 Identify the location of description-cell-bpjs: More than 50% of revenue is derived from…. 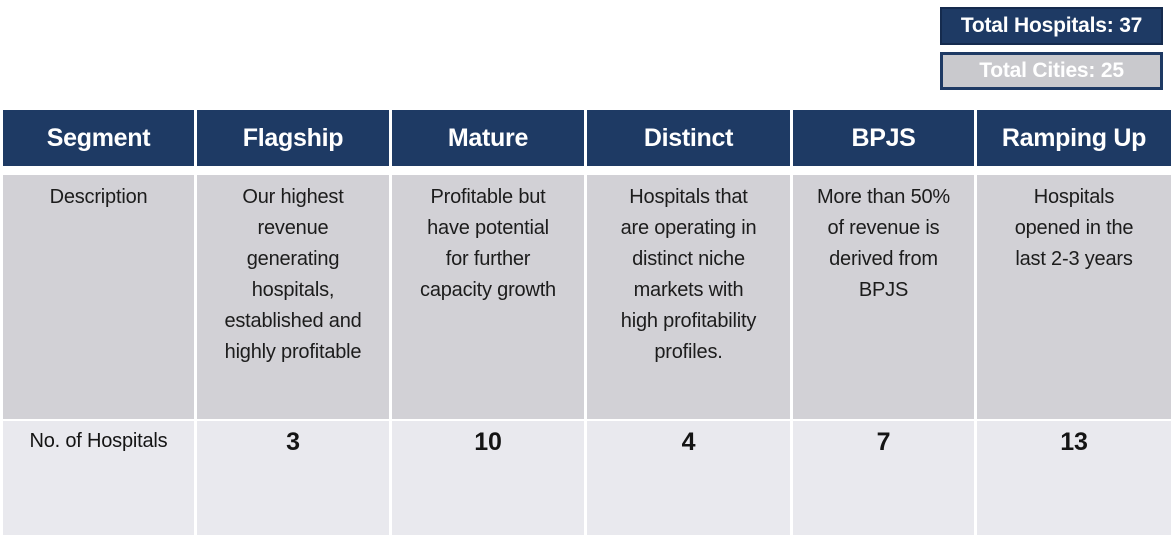
(883, 297).